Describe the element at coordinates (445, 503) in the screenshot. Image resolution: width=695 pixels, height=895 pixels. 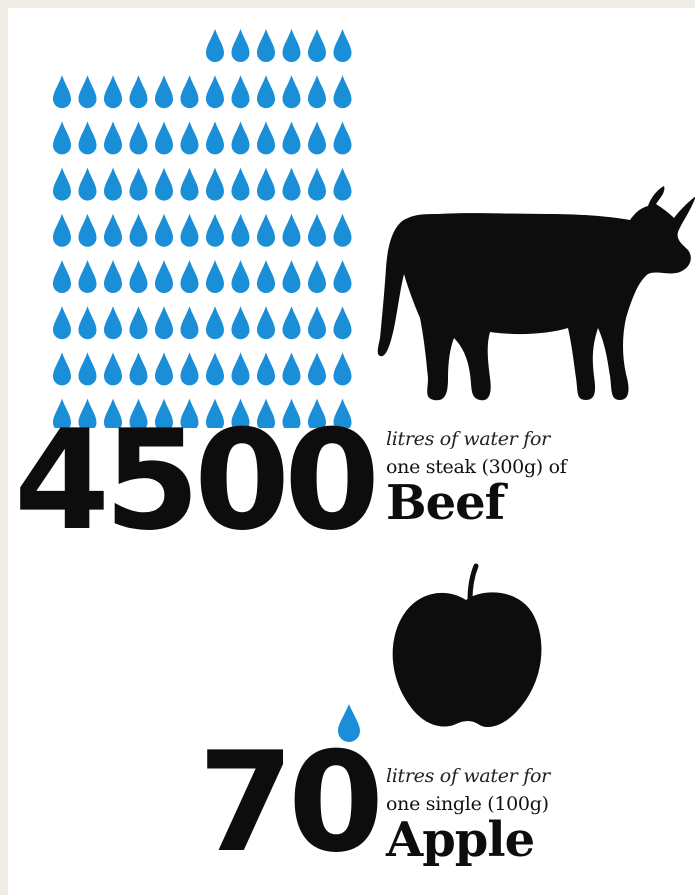
I see `beef-food-name: Beef` at that location.